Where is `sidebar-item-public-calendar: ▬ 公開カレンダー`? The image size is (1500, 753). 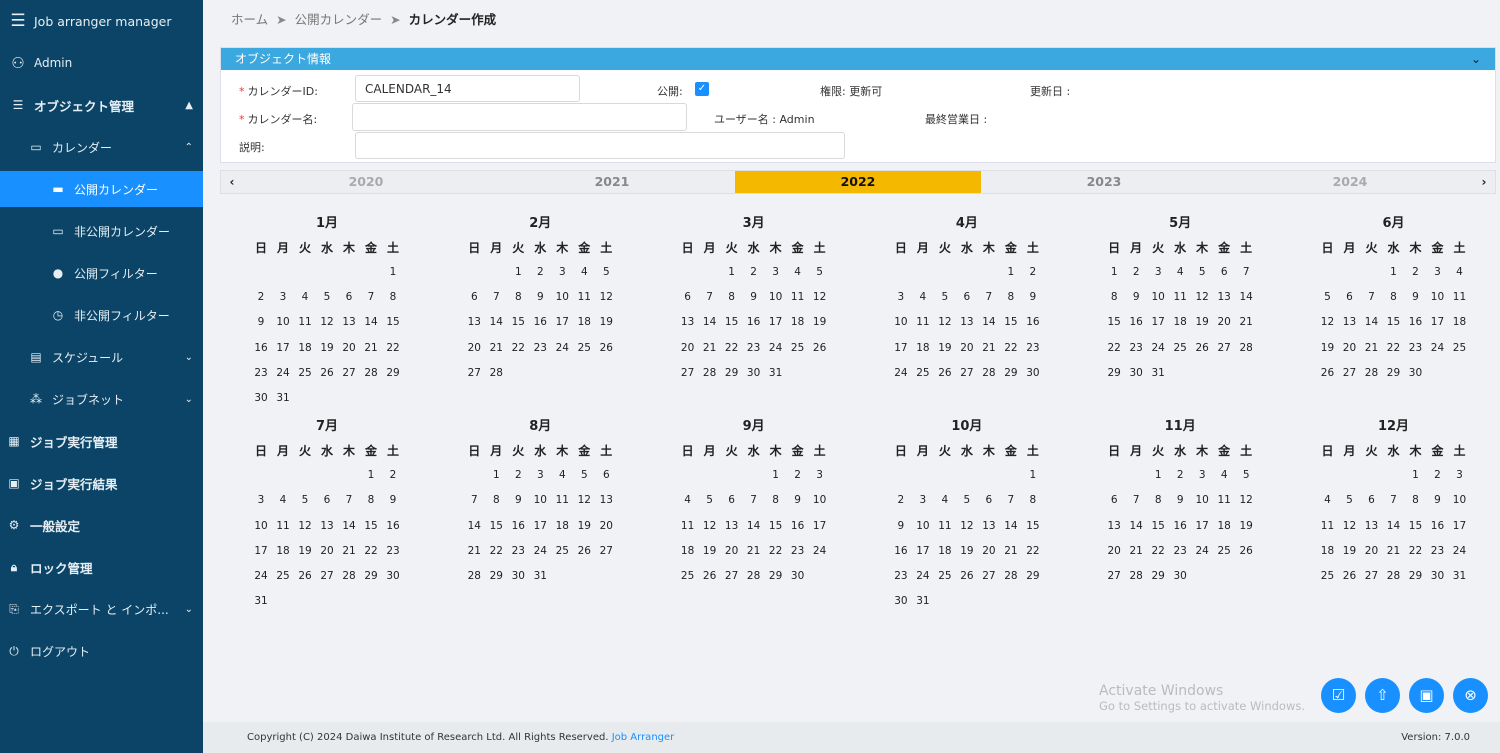
sidebar-item-public-calendar: ▬ 公開カレンダー is located at coordinates (101, 189).